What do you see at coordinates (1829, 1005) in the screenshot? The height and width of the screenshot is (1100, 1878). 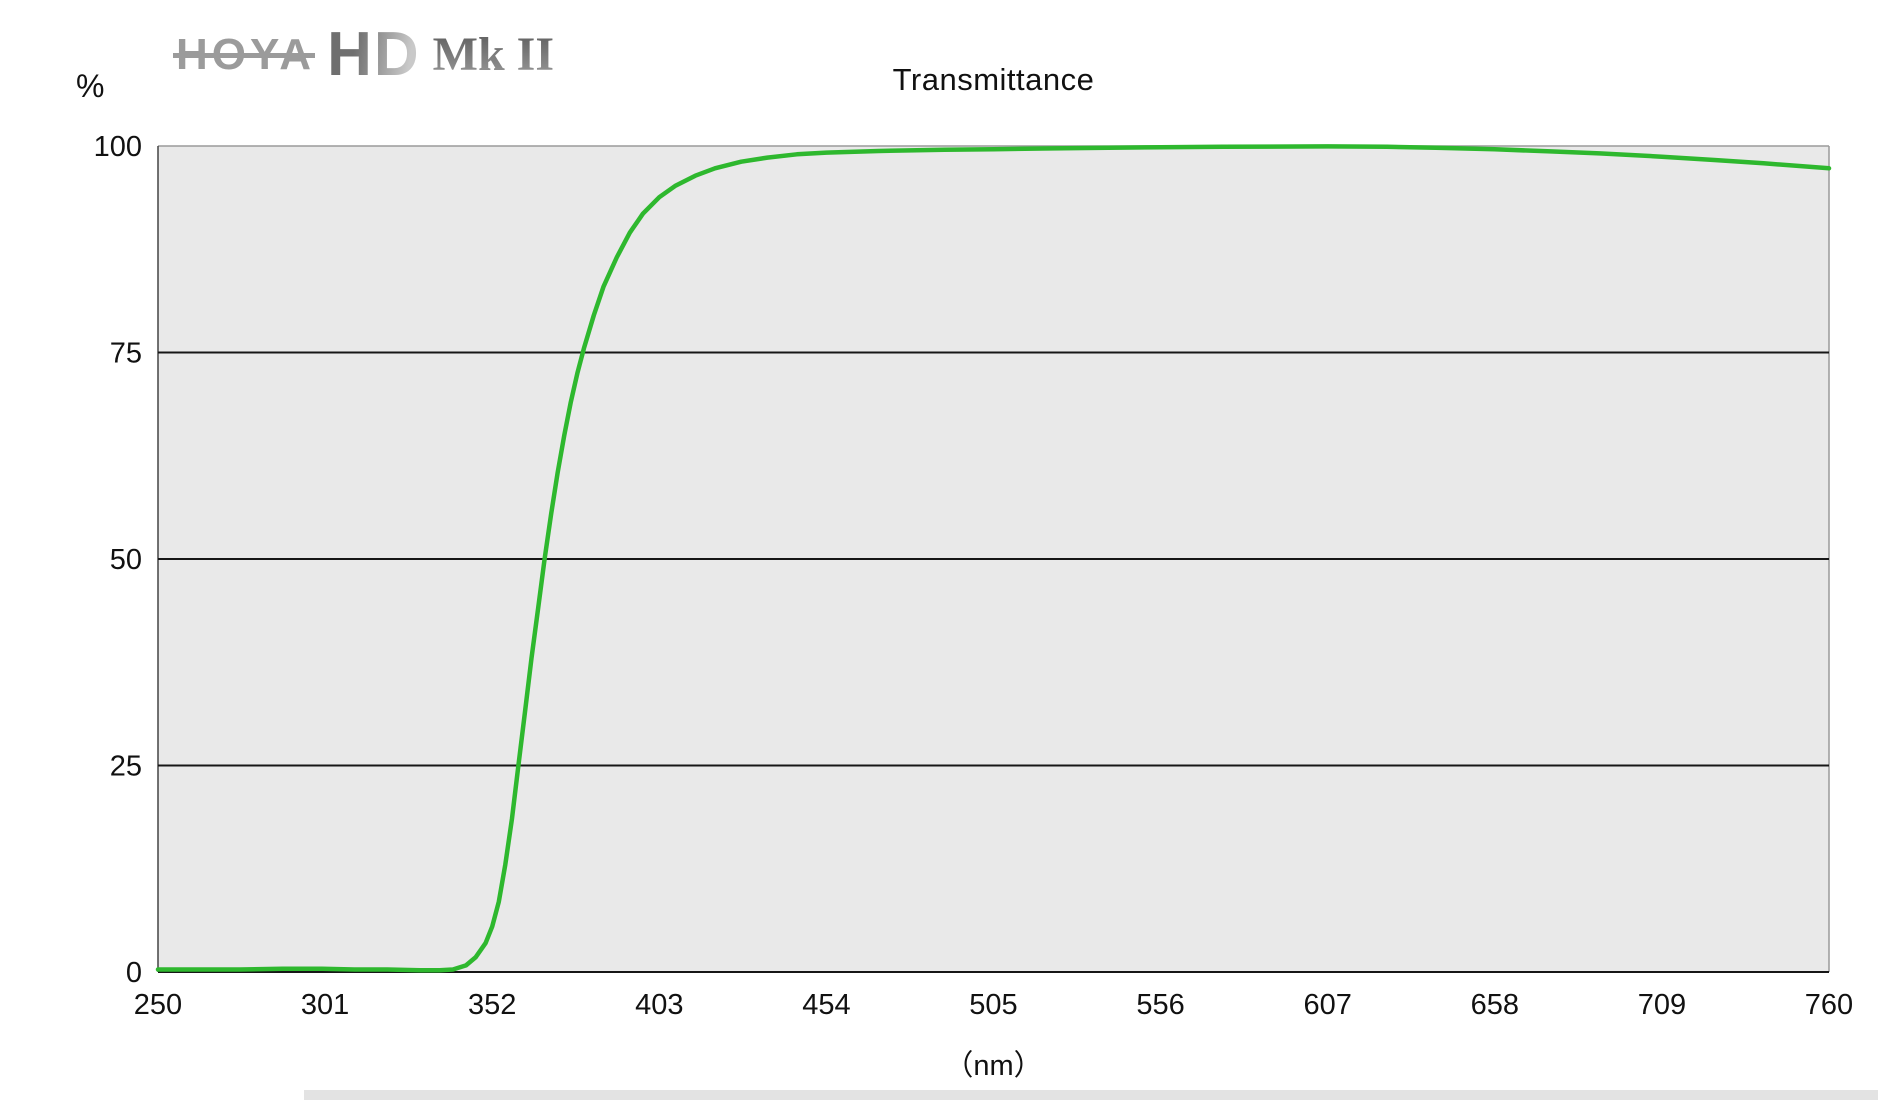 I see `x-tick-label: 760` at bounding box center [1829, 1005].